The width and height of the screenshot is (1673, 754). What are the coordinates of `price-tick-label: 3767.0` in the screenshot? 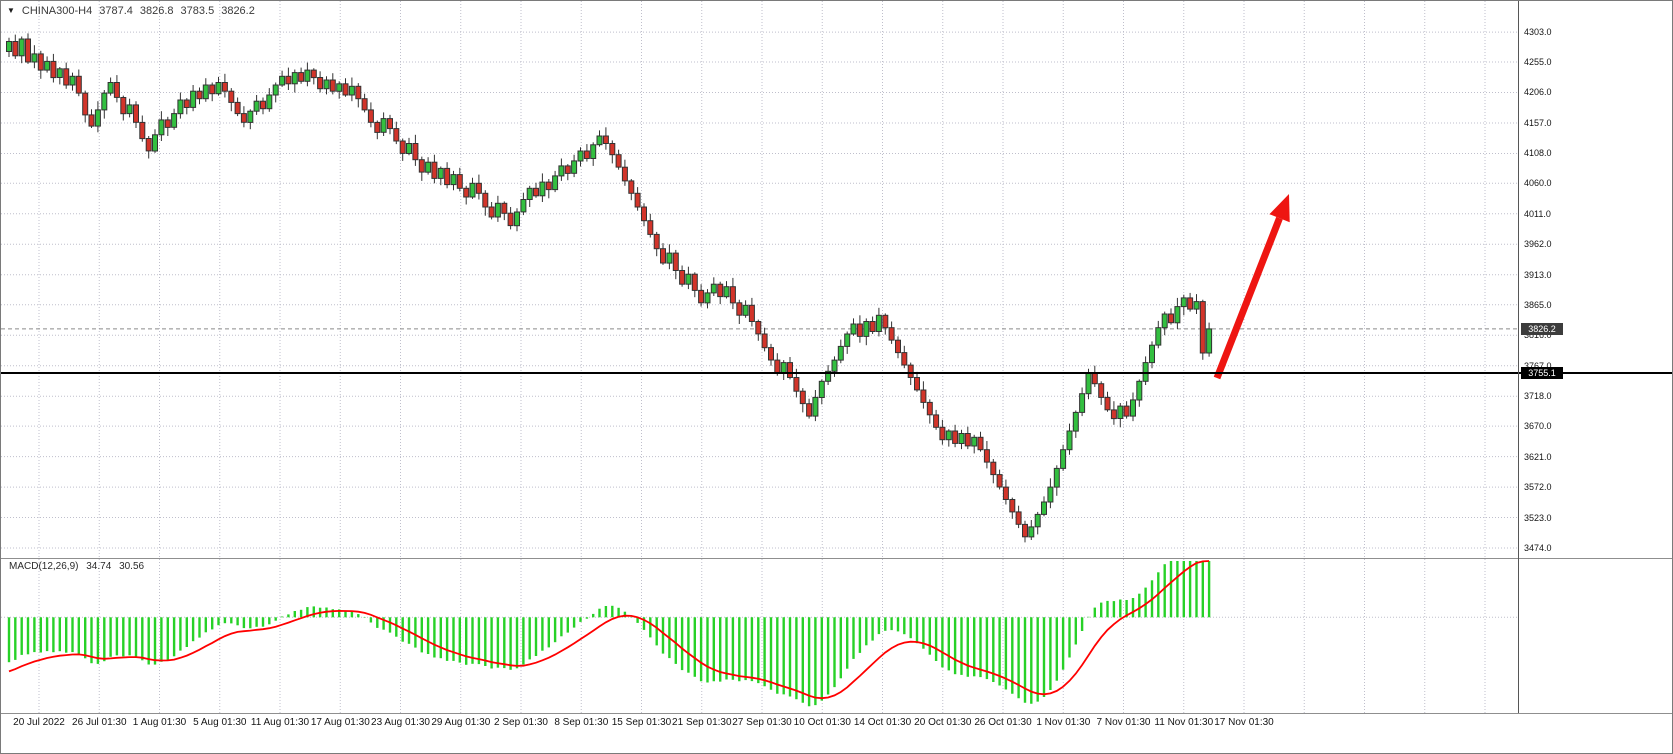 It's located at (1538, 365).